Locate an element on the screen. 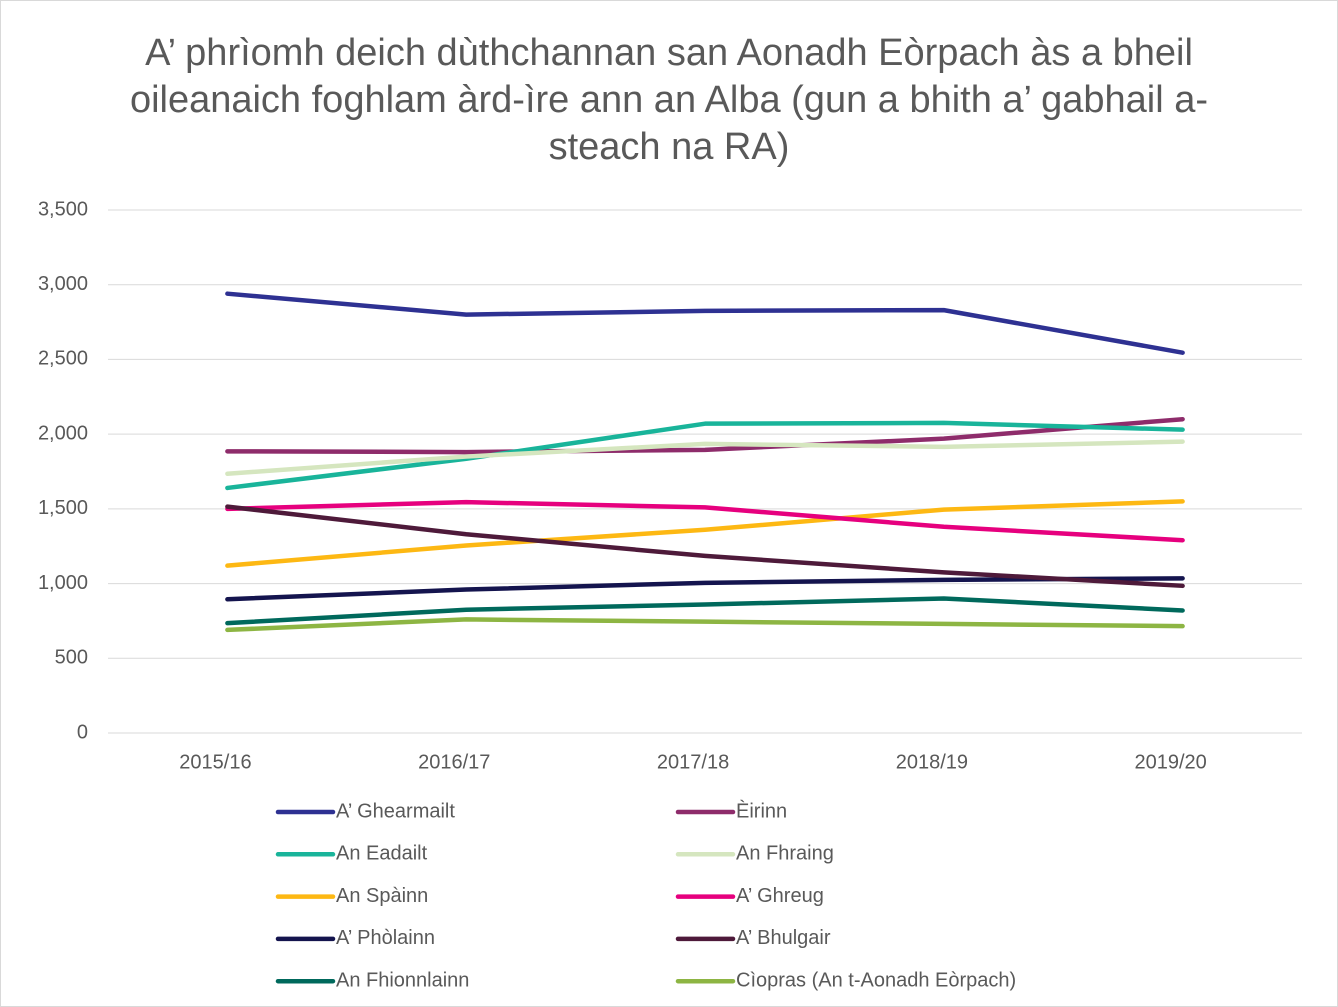 Image resolution: width=1338 pixels, height=1007 pixels. x-tick-label: 2015/16 is located at coordinates (215, 762).